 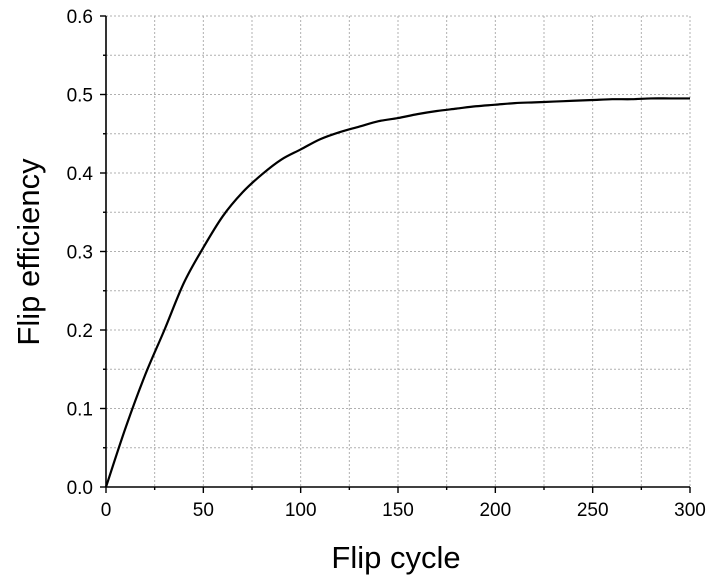 What do you see at coordinates (106, 510) in the screenshot?
I see `x-tick-label: 0` at bounding box center [106, 510].